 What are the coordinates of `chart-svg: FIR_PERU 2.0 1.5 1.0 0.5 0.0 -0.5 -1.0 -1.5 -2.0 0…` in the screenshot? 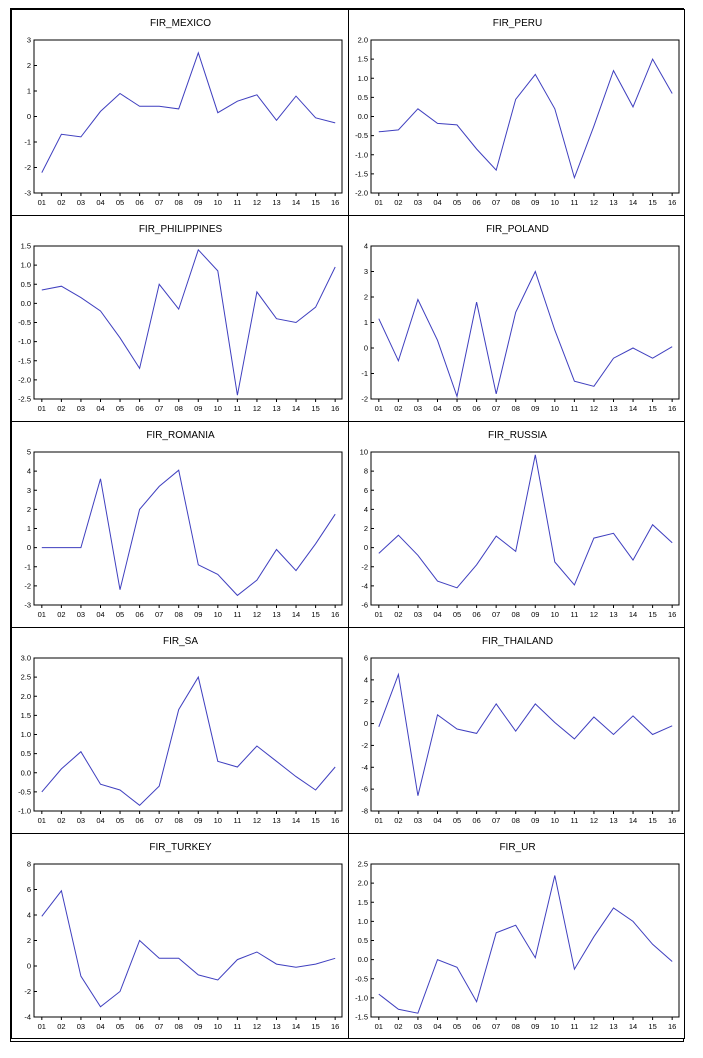 It's located at (517, 112).